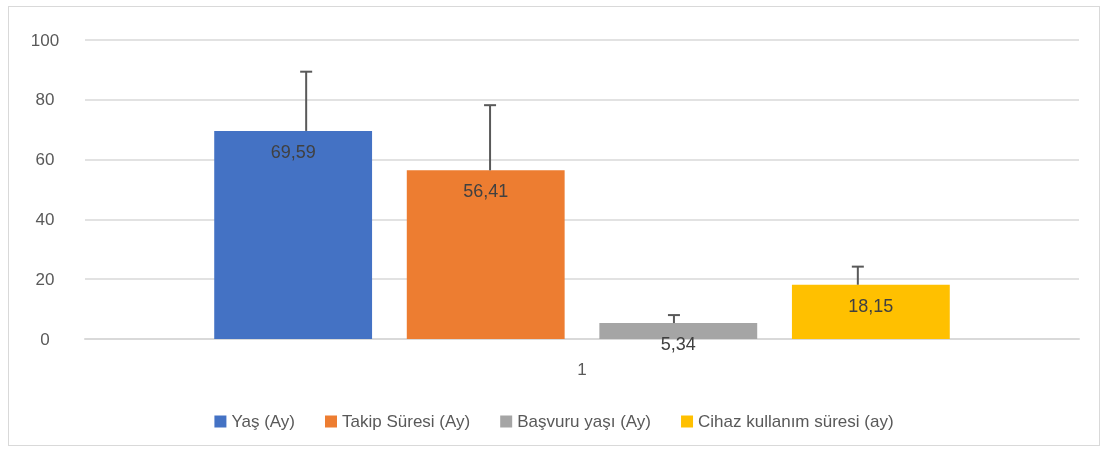 The height and width of the screenshot is (452, 1106). I want to click on data-label: 56,41, so click(486, 191).